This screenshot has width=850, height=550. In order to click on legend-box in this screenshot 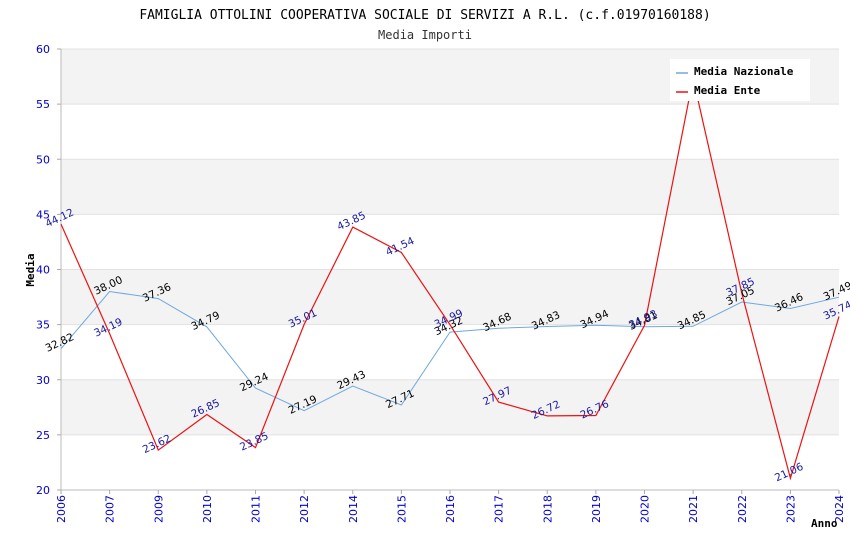, I will do `click(740, 80)`.